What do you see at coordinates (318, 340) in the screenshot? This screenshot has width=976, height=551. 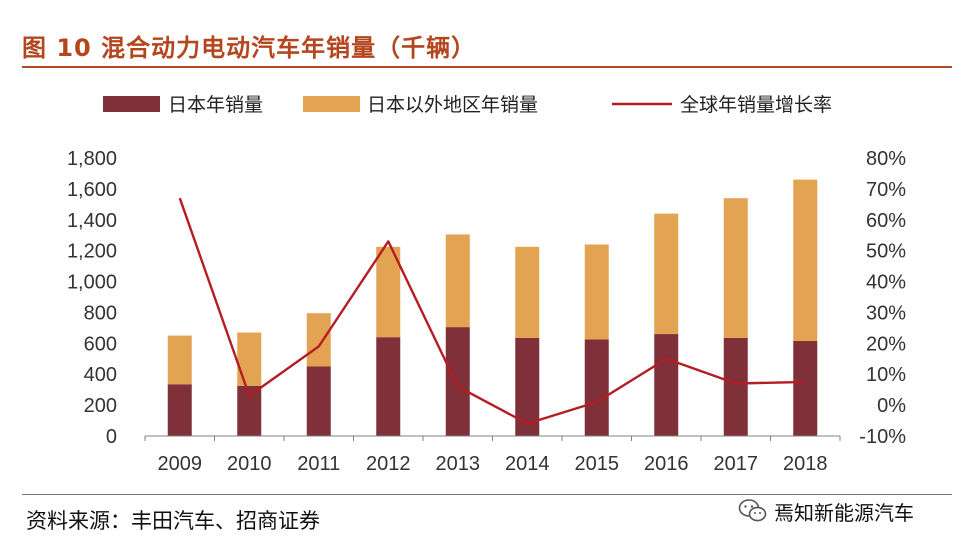 I see `bar-overseas-2011` at bounding box center [318, 340].